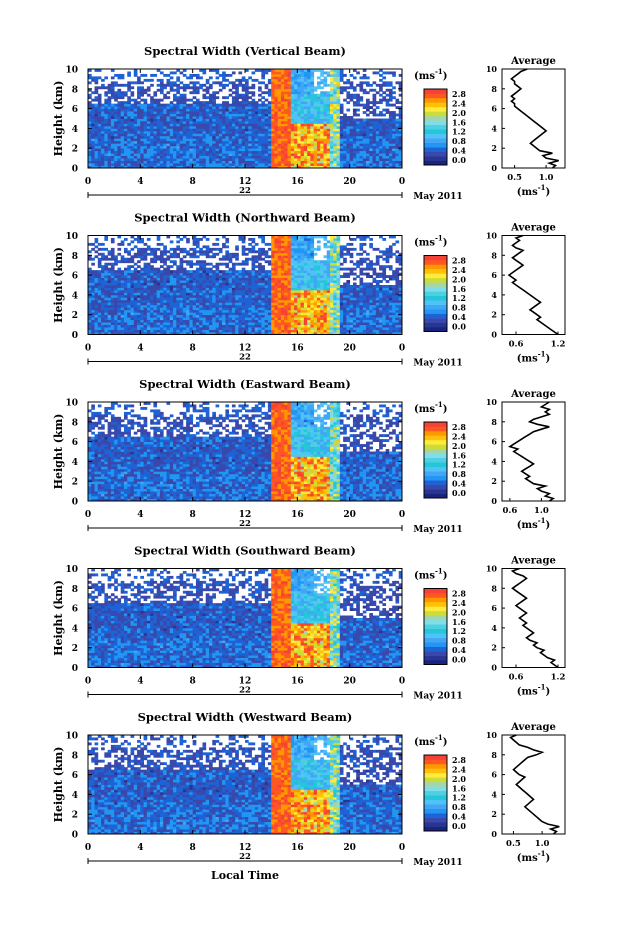 This screenshot has width=623, height=929. Describe the element at coordinates (494, 168) in the screenshot. I see `avg-y-tick-label: 0` at that location.